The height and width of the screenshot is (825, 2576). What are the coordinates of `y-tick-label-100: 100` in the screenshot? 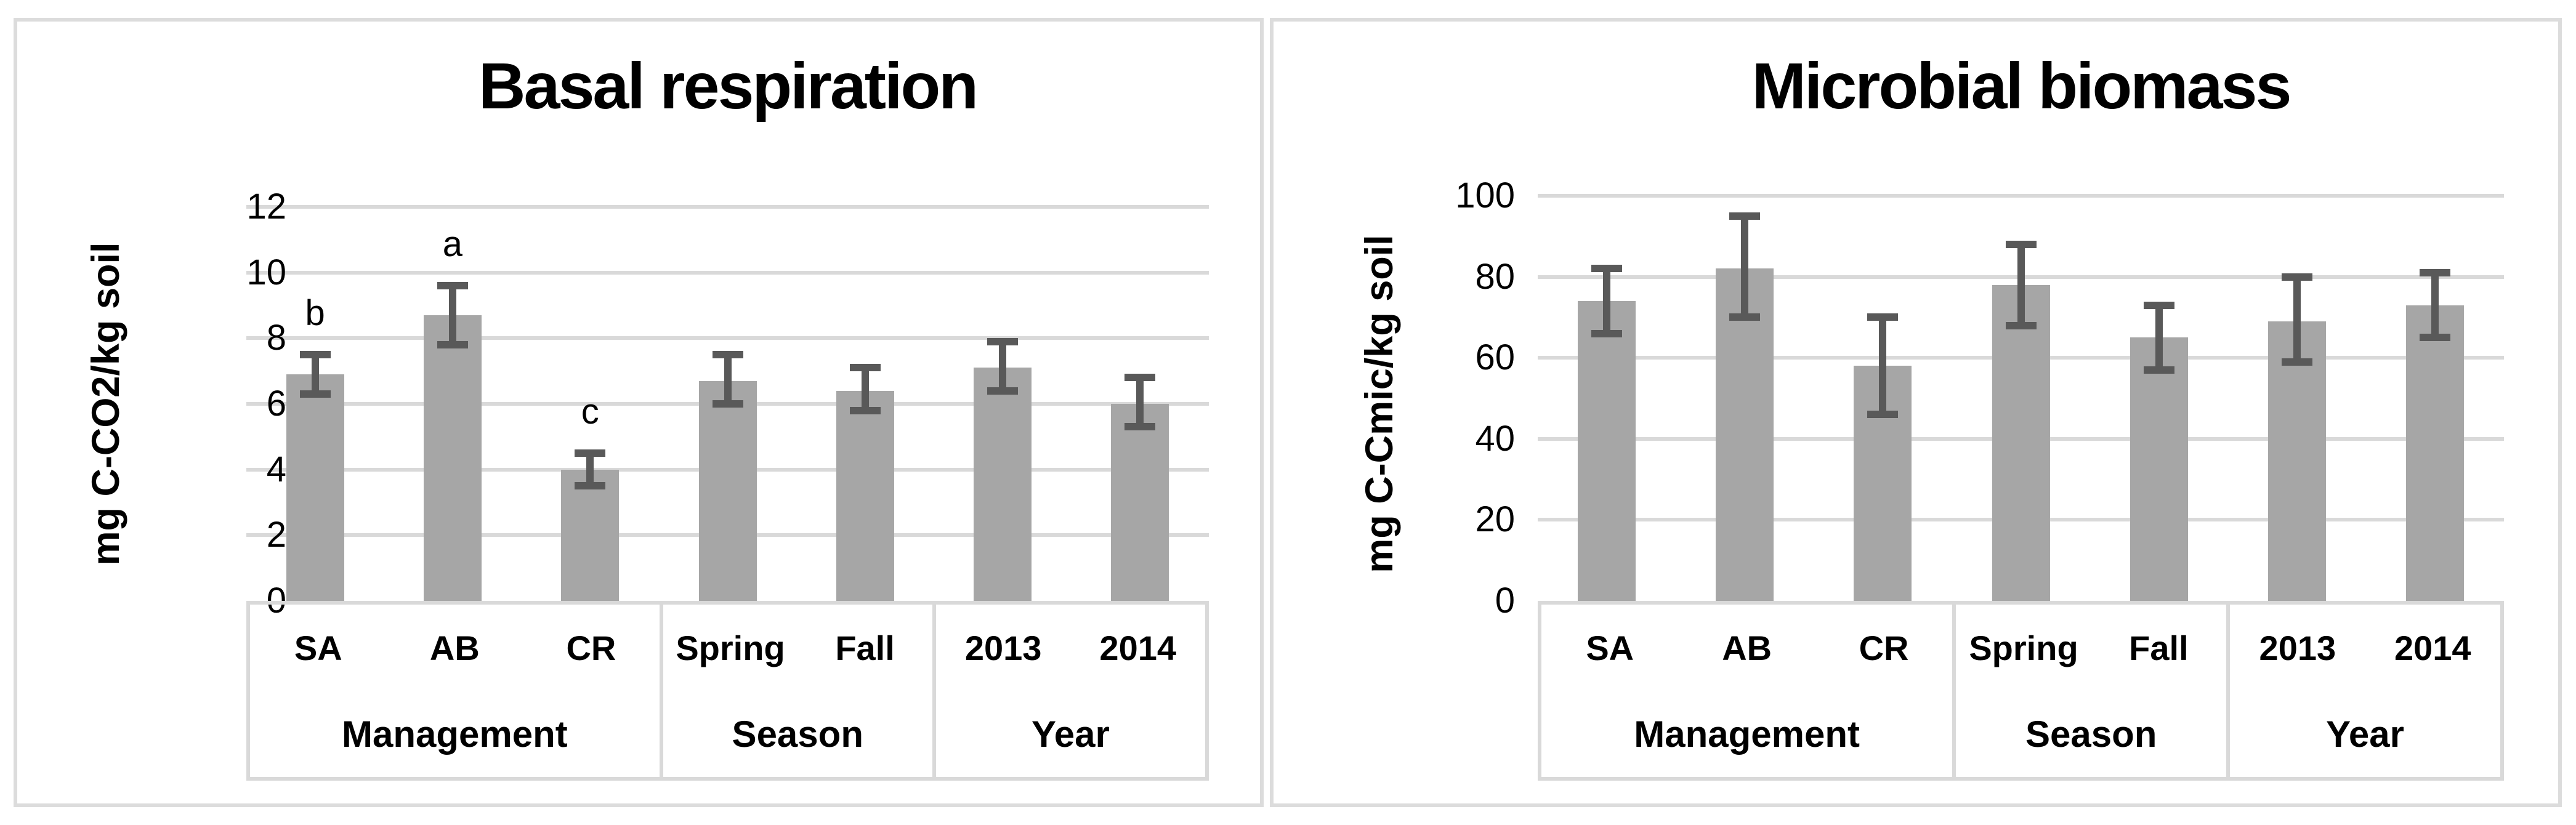 It's located at (1485, 195).